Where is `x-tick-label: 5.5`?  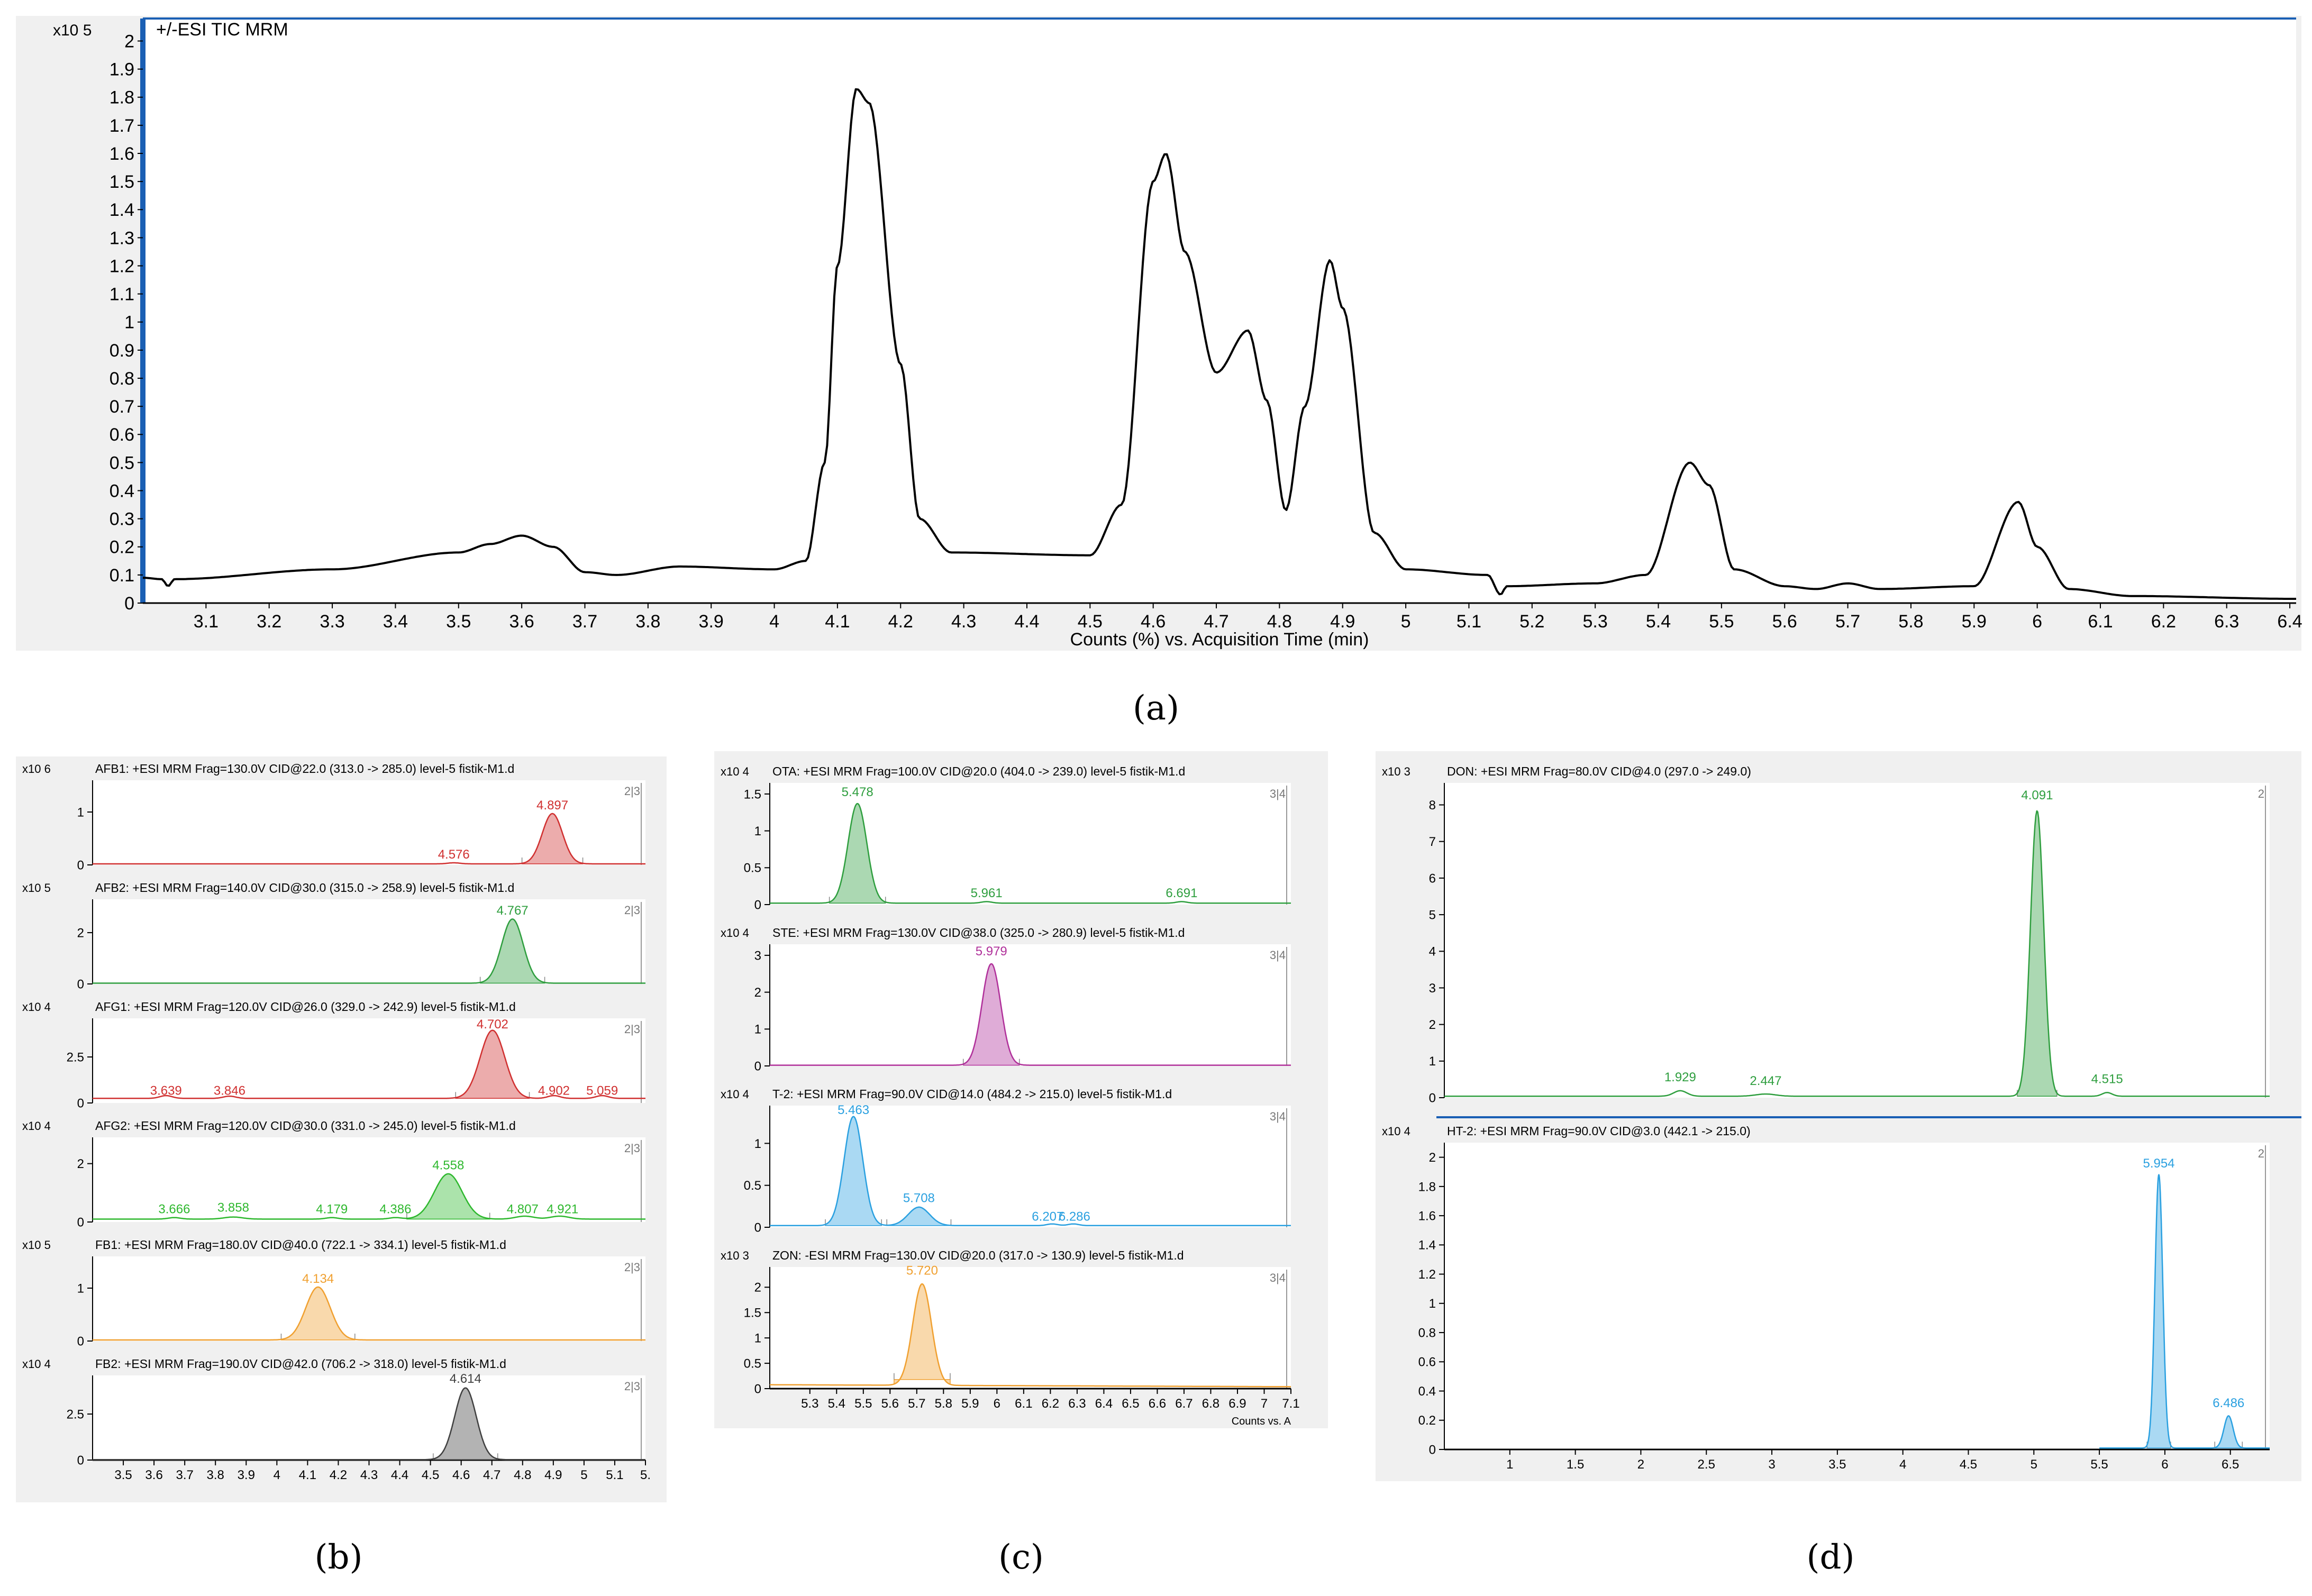 x-tick-label: 5.5 is located at coordinates (863, 1404).